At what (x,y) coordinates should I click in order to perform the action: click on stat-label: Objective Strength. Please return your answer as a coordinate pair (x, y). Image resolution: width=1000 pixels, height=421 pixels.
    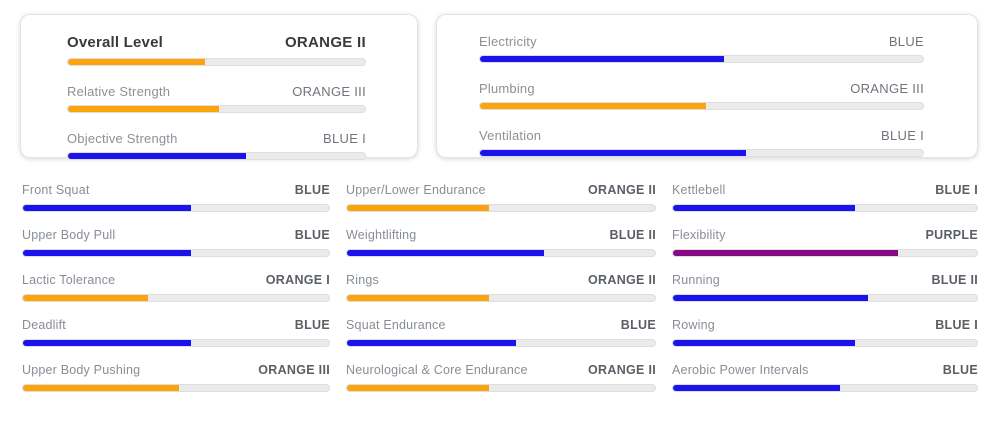
    Looking at the image, I should click on (122, 138).